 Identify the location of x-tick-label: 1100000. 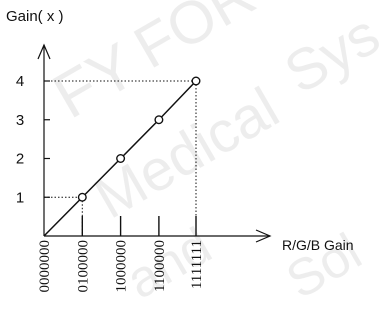
(160, 266).